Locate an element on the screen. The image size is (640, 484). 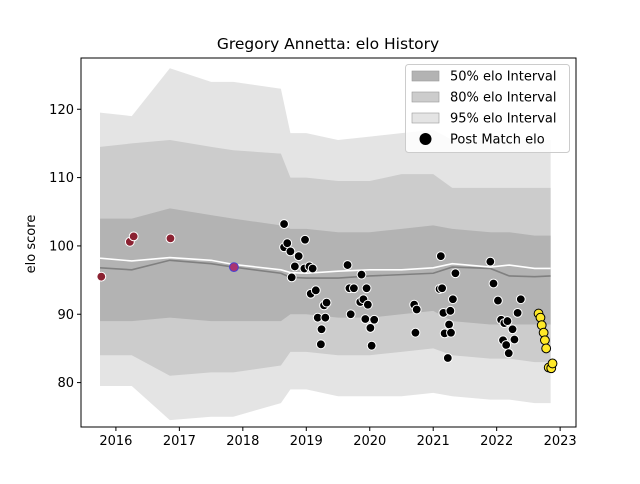
y-tick-label: 120 is located at coordinates (61, 110).